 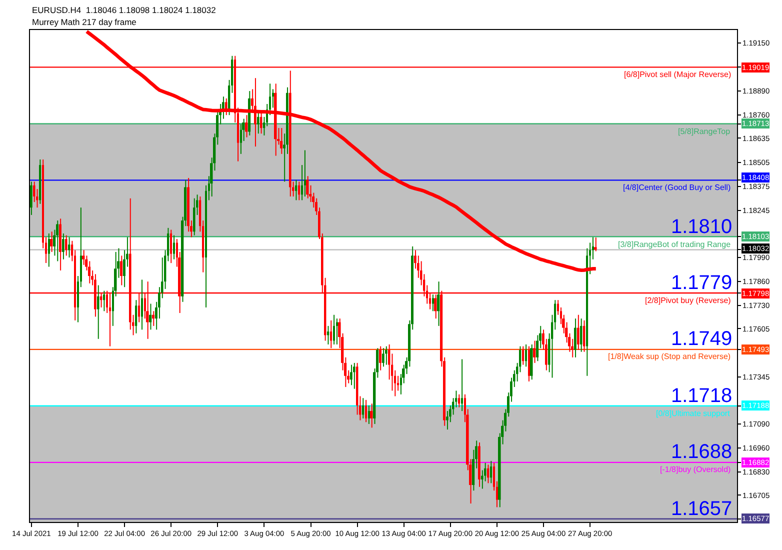 What do you see at coordinates (701, 509) in the screenshot?
I see `annotation: 1.1657` at bounding box center [701, 509].